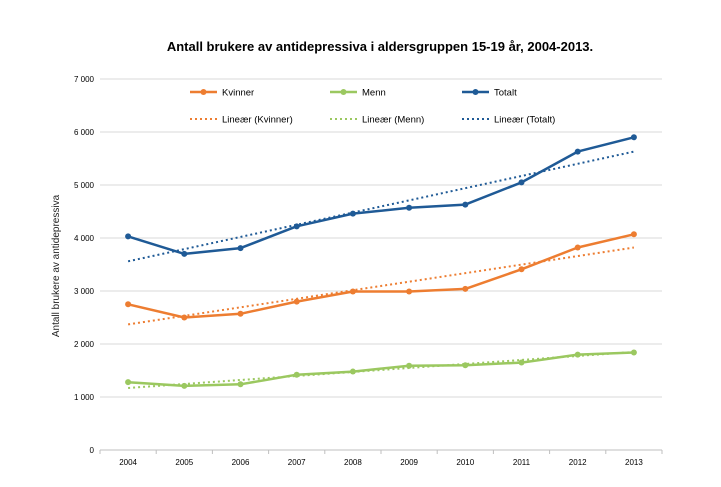 The image size is (721, 487). Describe the element at coordinates (92, 450) in the screenshot. I see `y-tick-label: 0` at that location.